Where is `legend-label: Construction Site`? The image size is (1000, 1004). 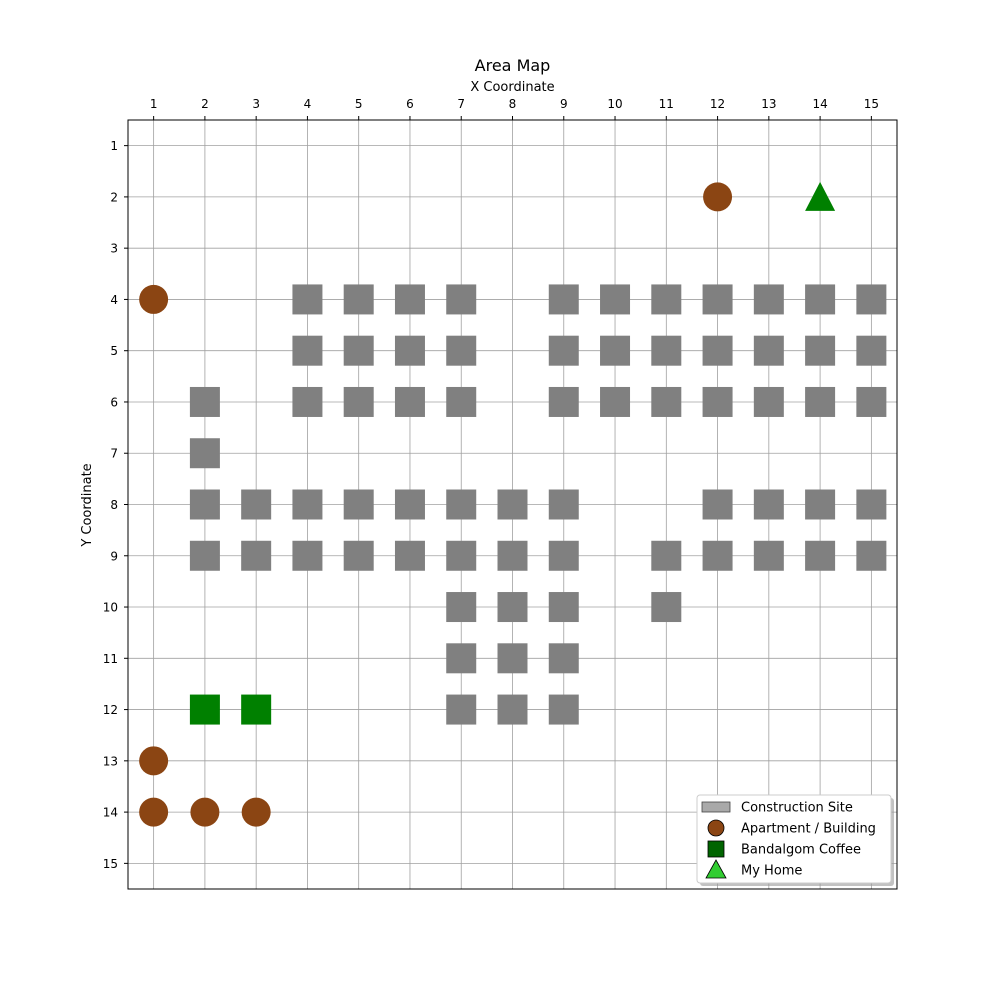
legend-label: Construction Site is located at coordinates (797, 808).